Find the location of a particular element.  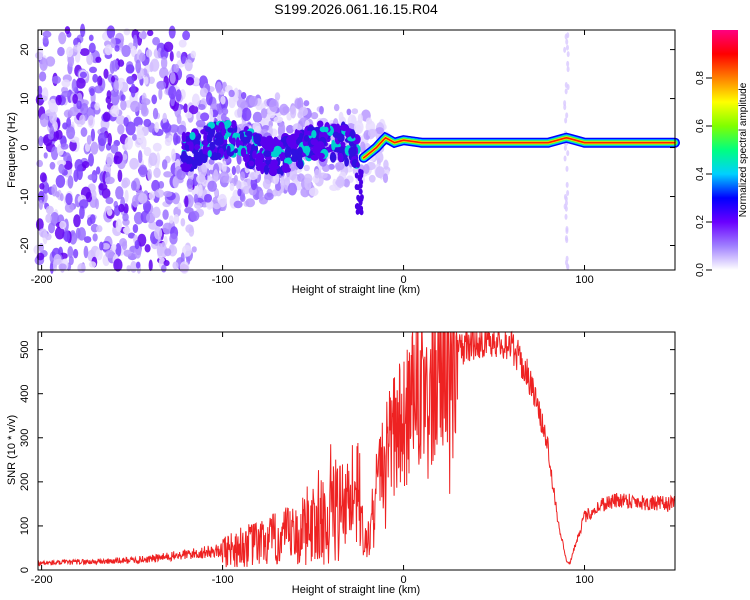

colorbar-tick-label: 0.4 is located at coordinates (700, 174).